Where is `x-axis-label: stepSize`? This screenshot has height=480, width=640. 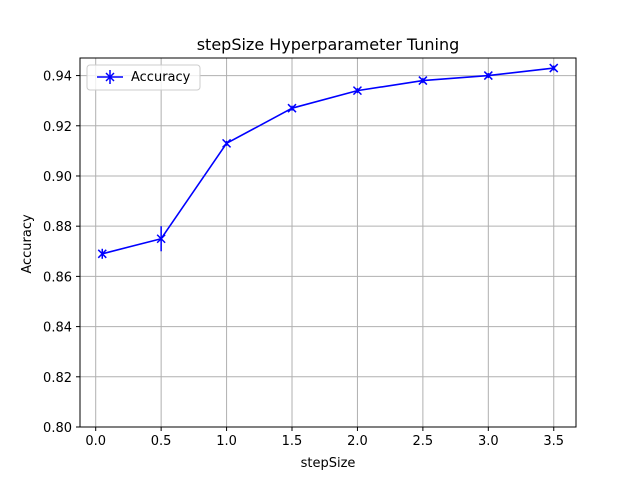
x-axis-label: stepSize is located at coordinates (328, 463).